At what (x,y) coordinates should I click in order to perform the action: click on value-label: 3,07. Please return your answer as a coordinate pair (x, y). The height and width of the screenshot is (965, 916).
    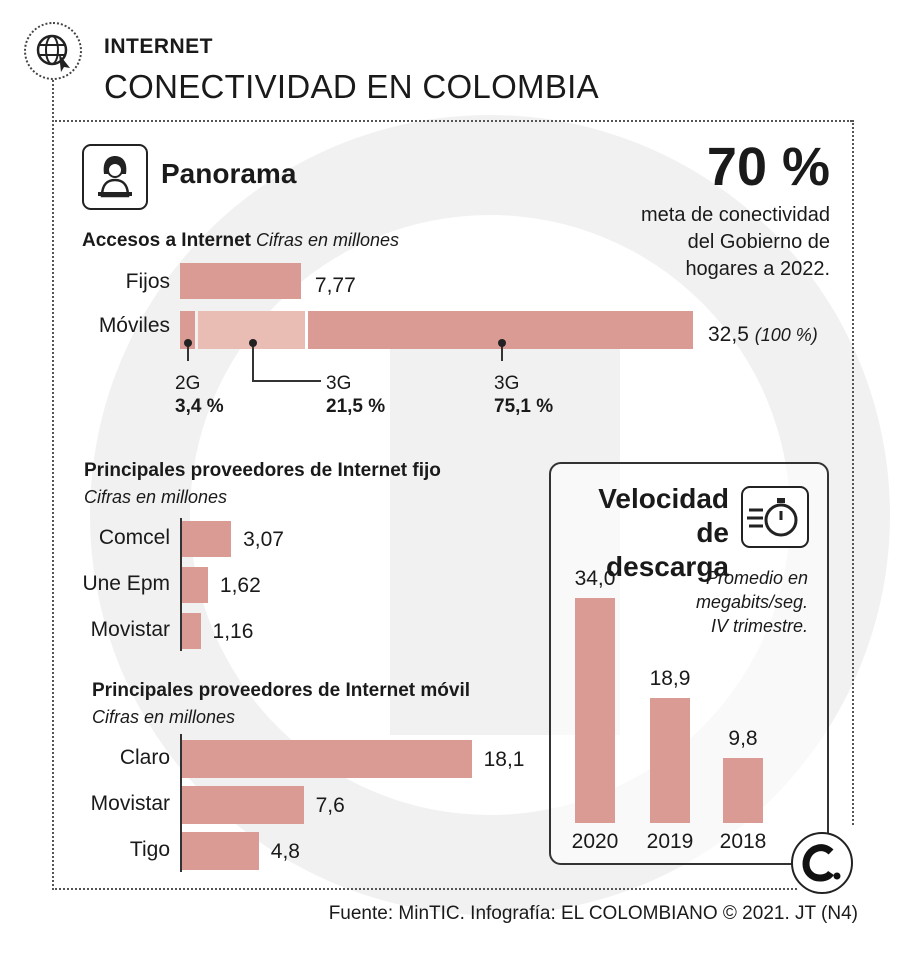
    Looking at the image, I should click on (263, 539).